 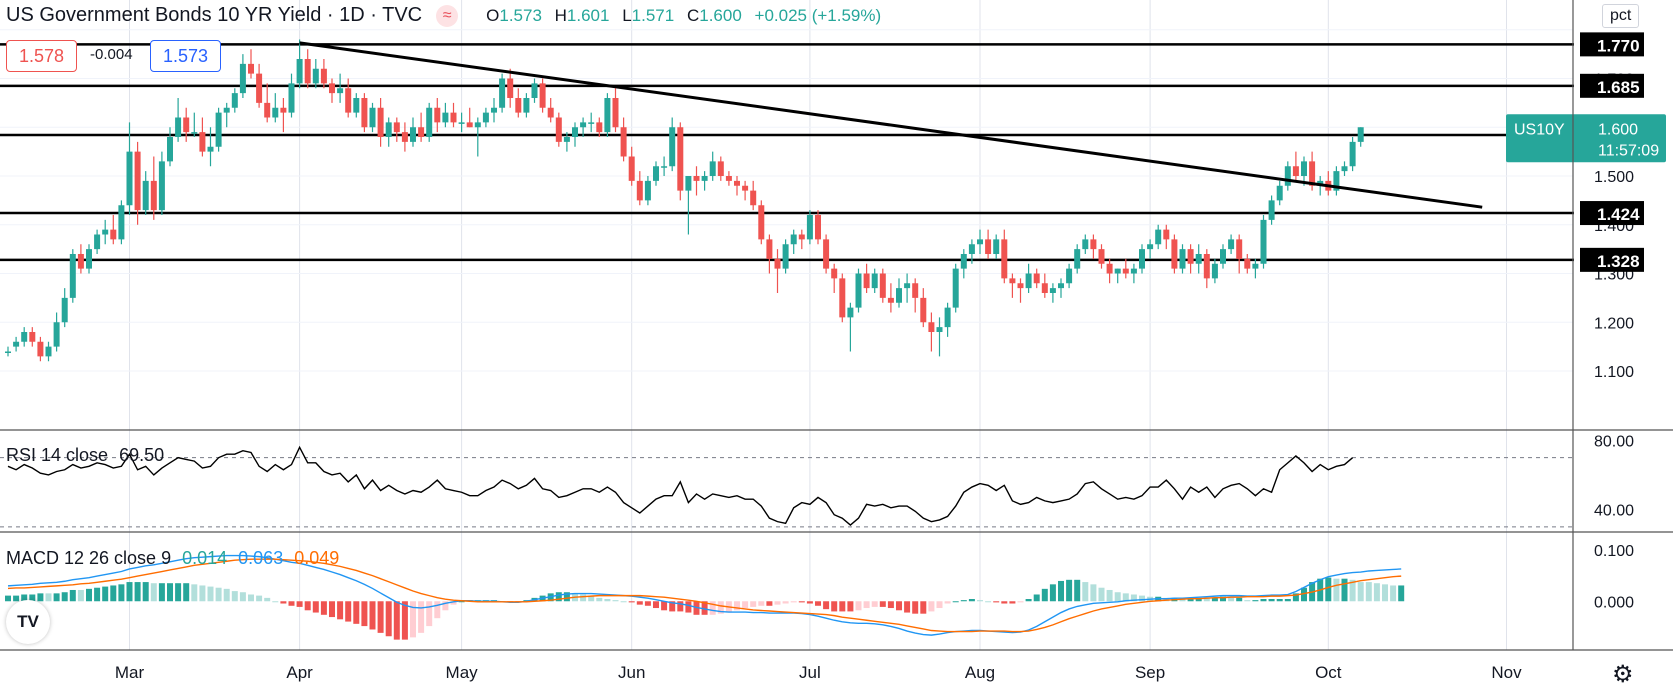 I want to click on low-value: 1.571, so click(x=653, y=15).